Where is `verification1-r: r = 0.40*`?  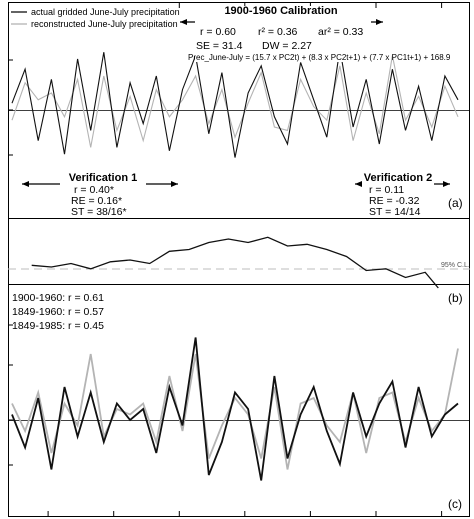 verification1-r: r = 0.40* is located at coordinates (94, 190).